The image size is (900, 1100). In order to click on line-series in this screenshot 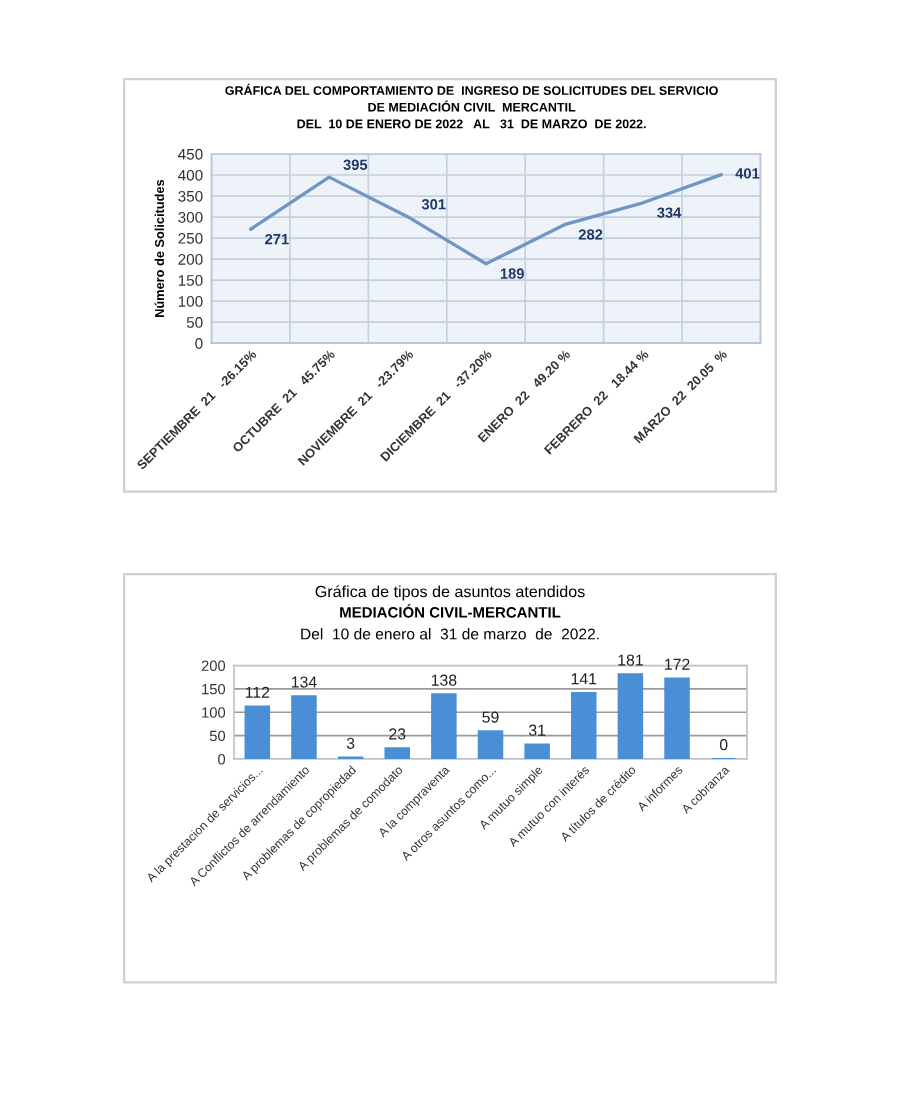, I will do `click(486, 219)`.